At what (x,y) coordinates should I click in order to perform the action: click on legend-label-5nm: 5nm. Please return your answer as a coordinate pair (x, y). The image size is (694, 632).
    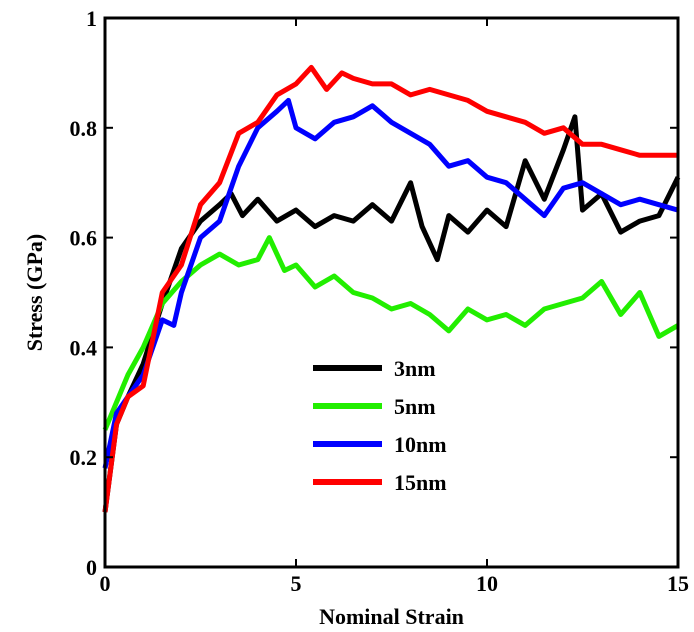
    Looking at the image, I should click on (415, 406).